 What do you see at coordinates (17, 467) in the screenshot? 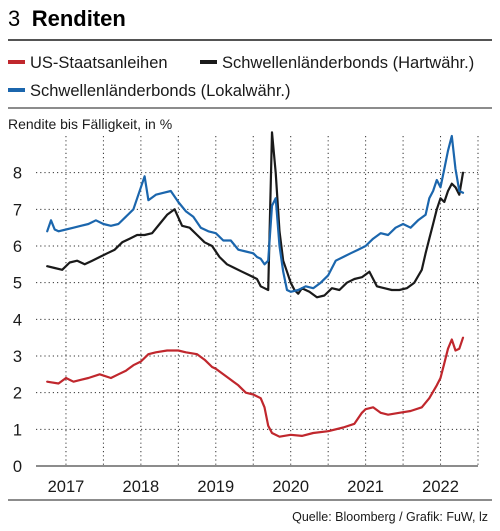
I see `y-tick-label: 0` at bounding box center [17, 467].